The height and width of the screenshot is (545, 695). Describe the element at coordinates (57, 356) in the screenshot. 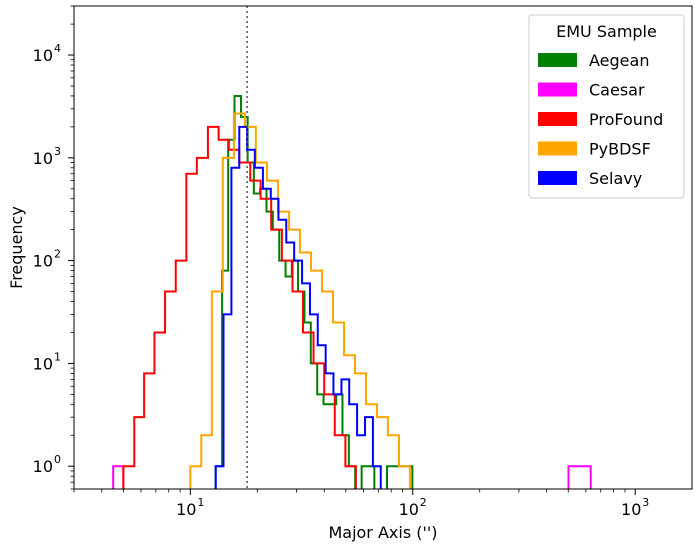

I see `y-tick-exponent: 1` at that location.